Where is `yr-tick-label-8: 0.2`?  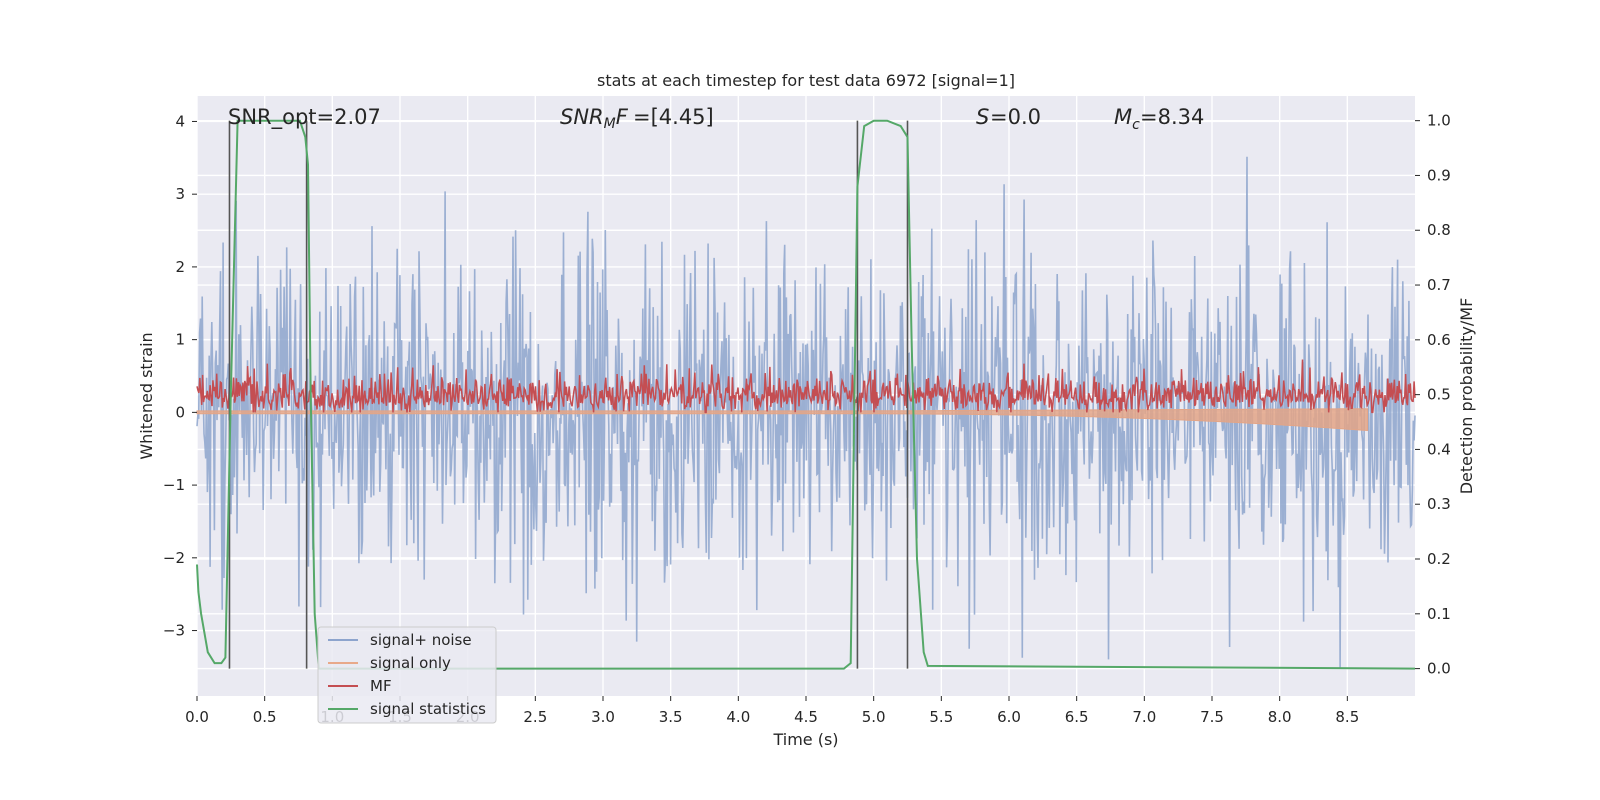
yr-tick-label-8: 0.2 is located at coordinates (1439, 559).